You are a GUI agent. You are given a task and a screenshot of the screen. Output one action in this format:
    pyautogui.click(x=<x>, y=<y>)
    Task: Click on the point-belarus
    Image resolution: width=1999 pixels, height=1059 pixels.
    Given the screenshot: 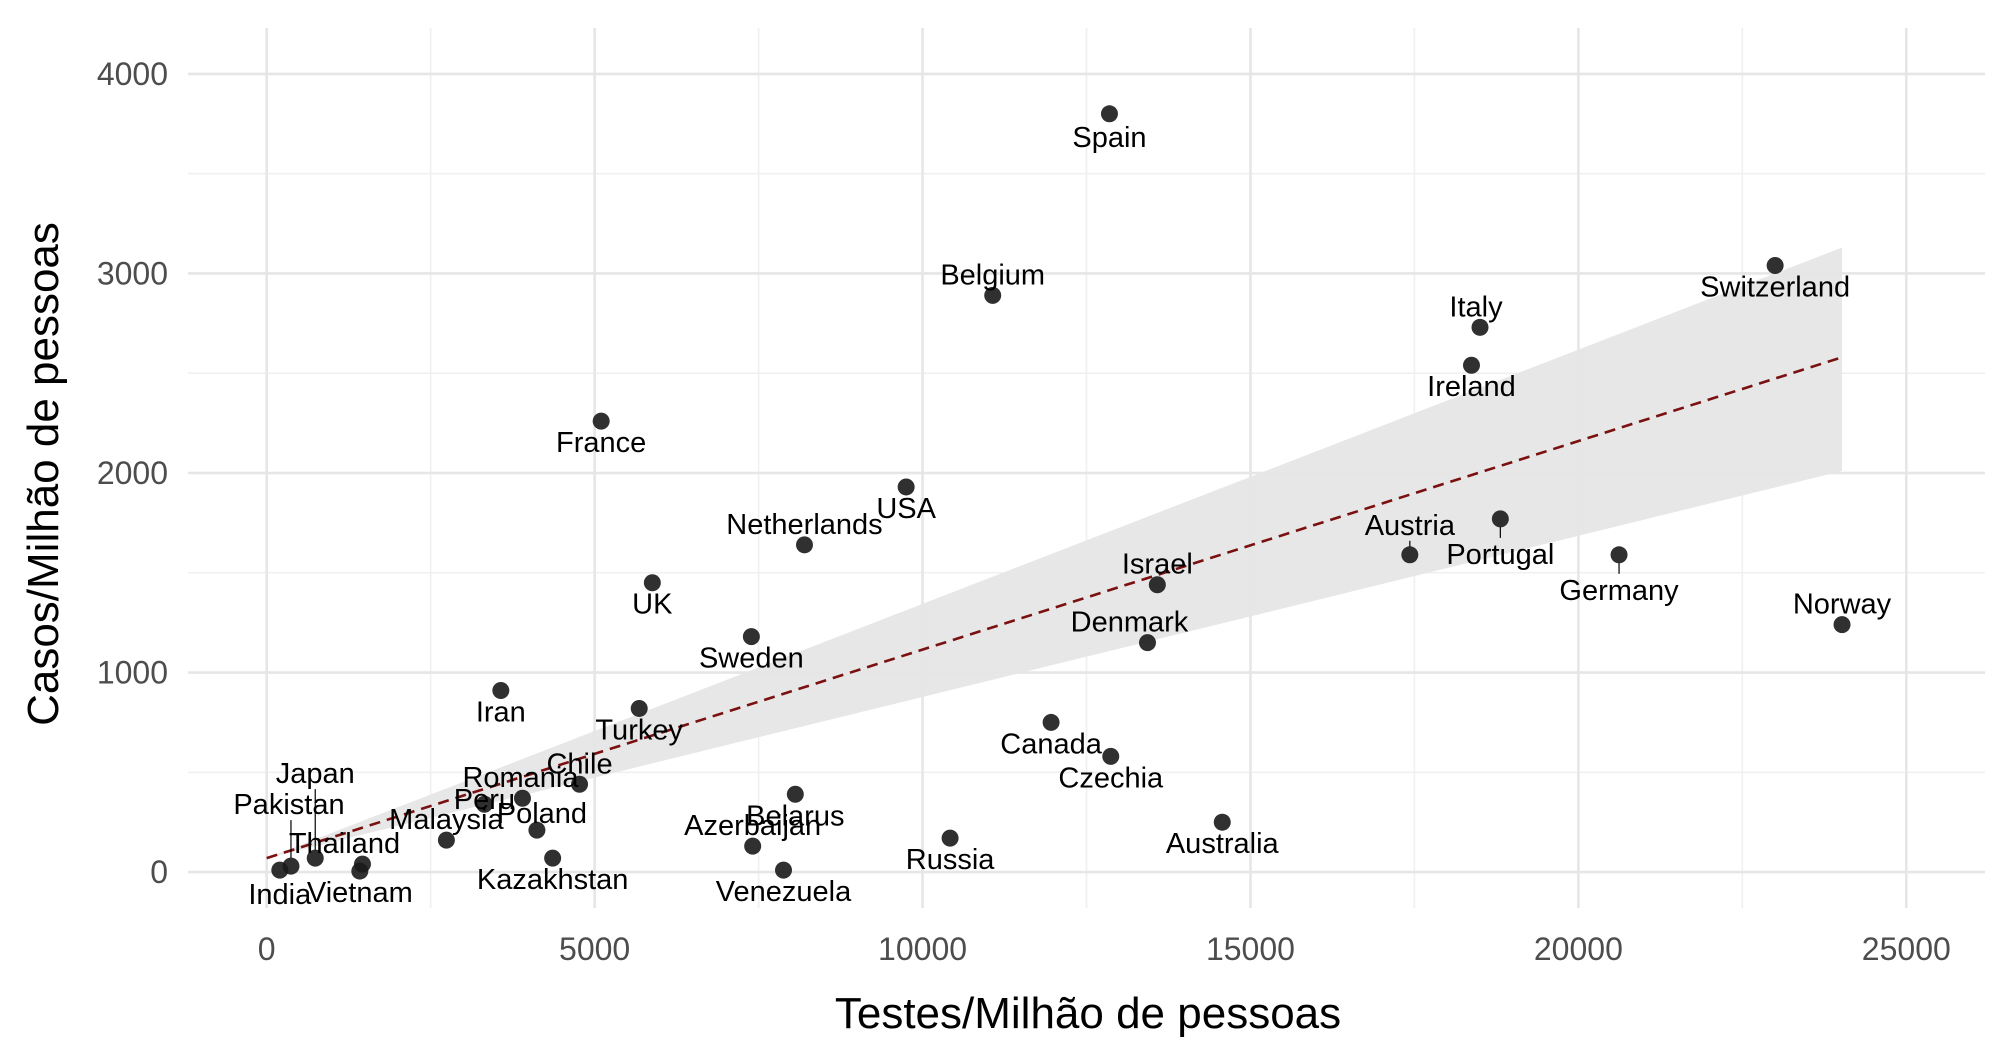 What is the action you would take?
    pyautogui.click(x=795, y=794)
    